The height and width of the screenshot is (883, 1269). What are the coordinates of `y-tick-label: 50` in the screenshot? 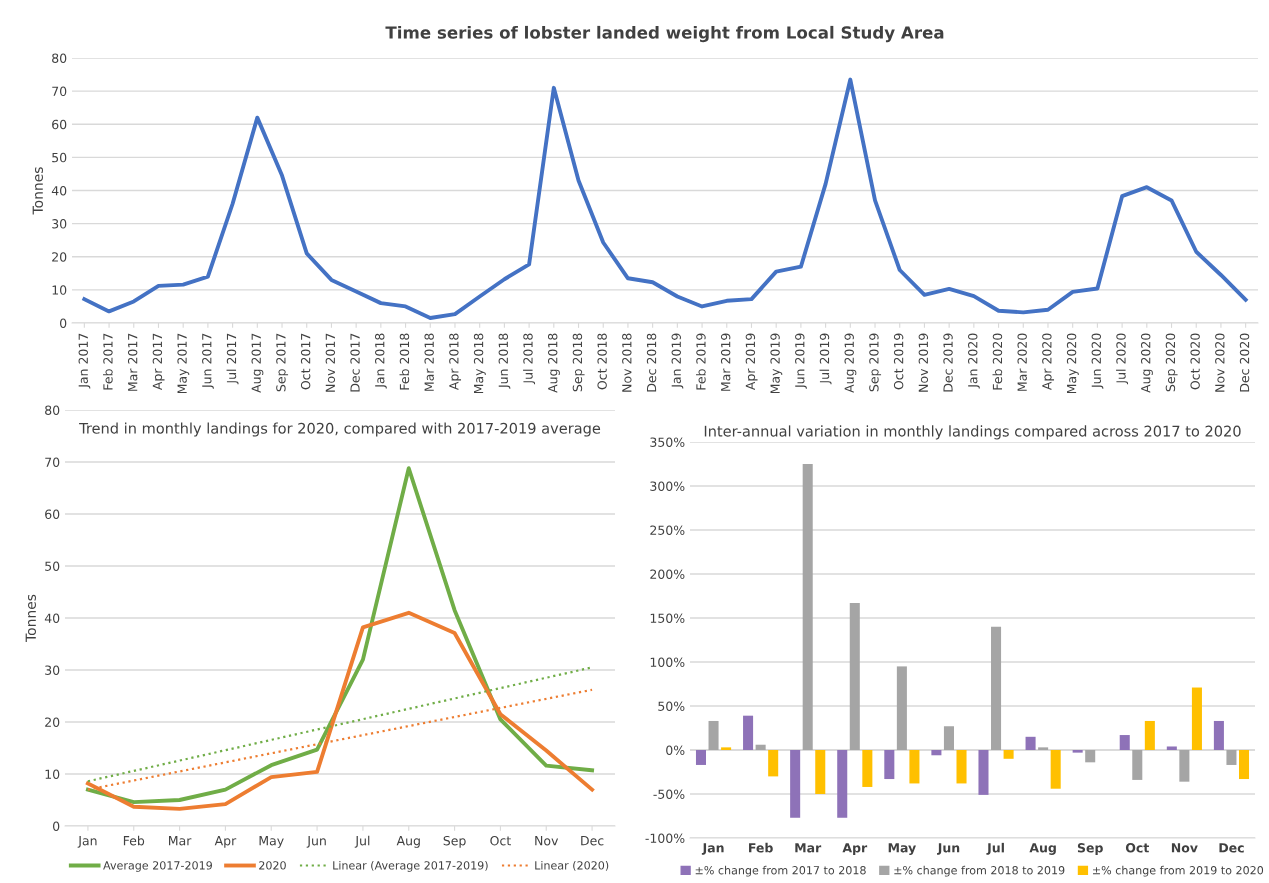 It's located at (52, 566).